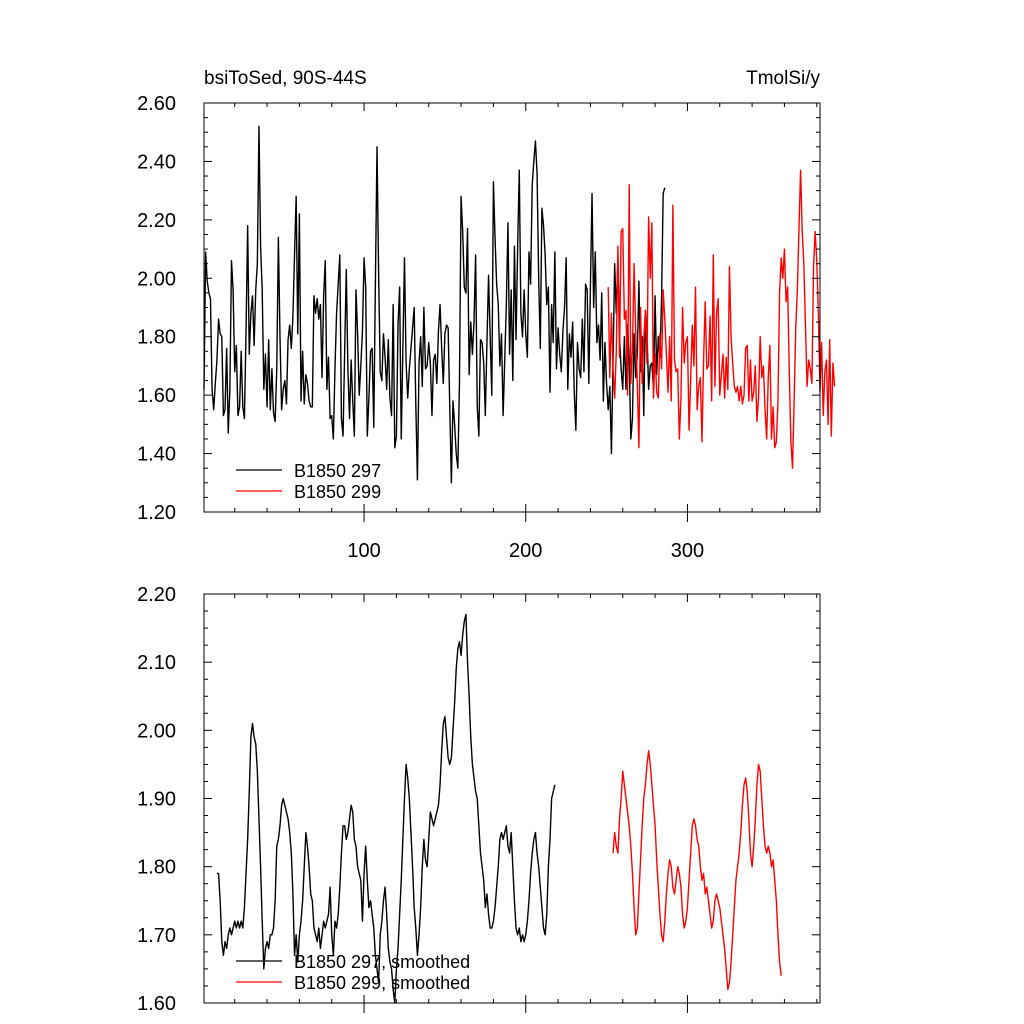 This screenshot has height=1024, width=1024. Describe the element at coordinates (382, 983) in the screenshot. I see `bottom-legend-label-299: B1850 299, smoothed` at that location.